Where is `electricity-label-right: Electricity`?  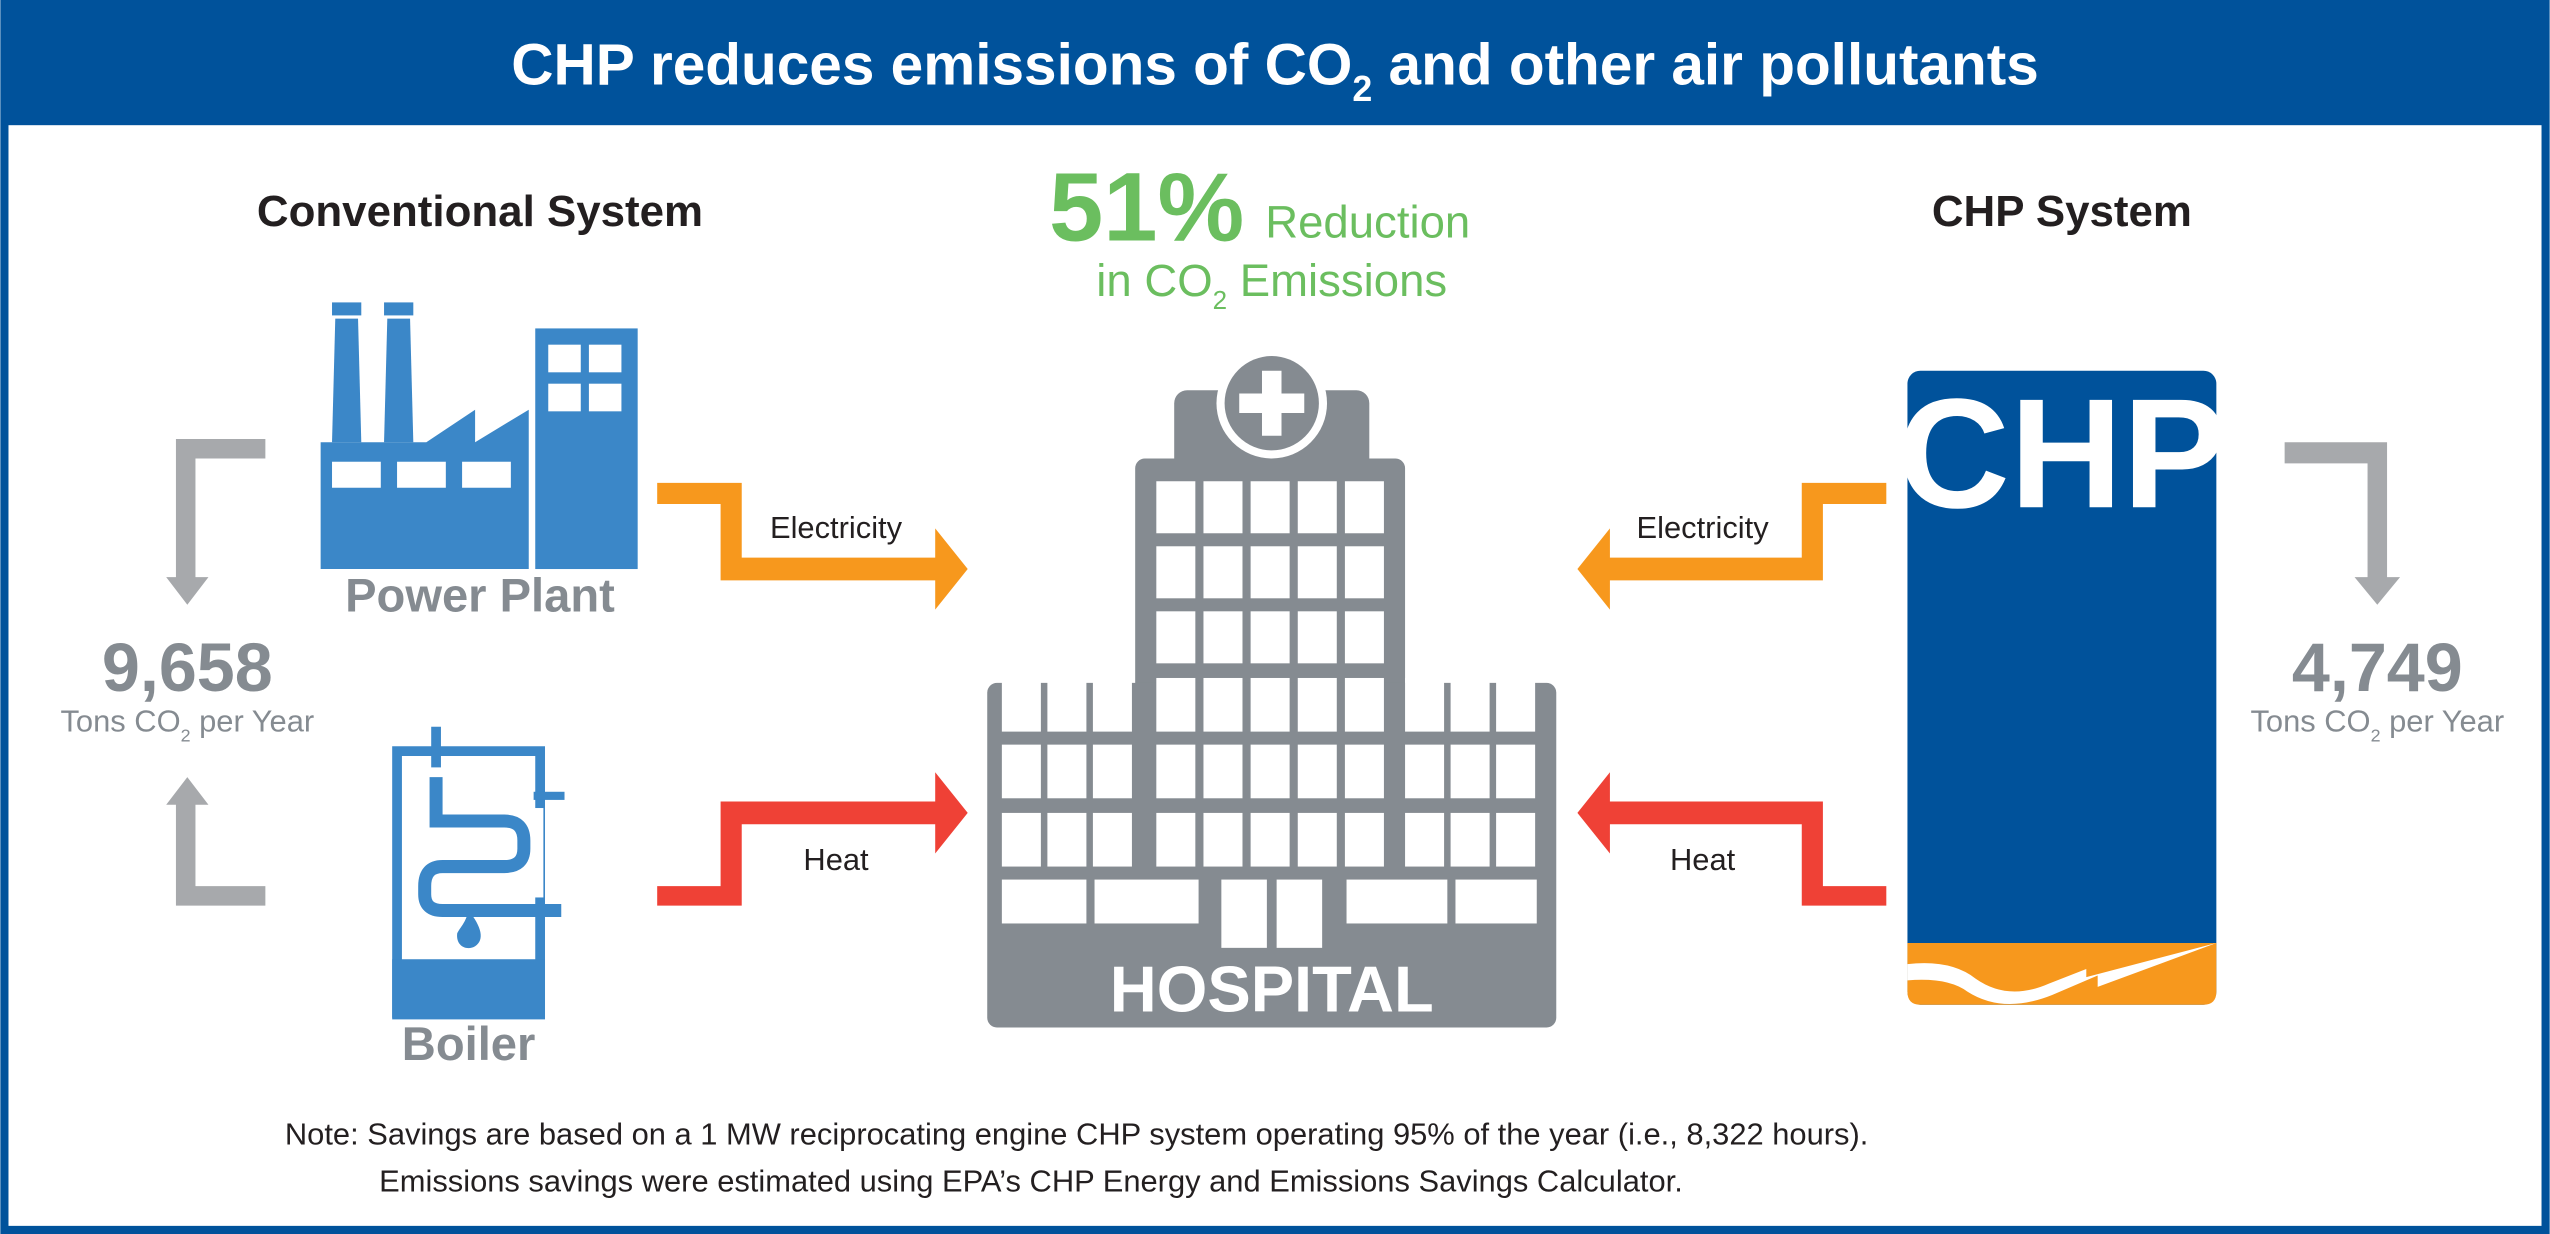
electricity-label-right: Electricity is located at coordinates (1703, 527).